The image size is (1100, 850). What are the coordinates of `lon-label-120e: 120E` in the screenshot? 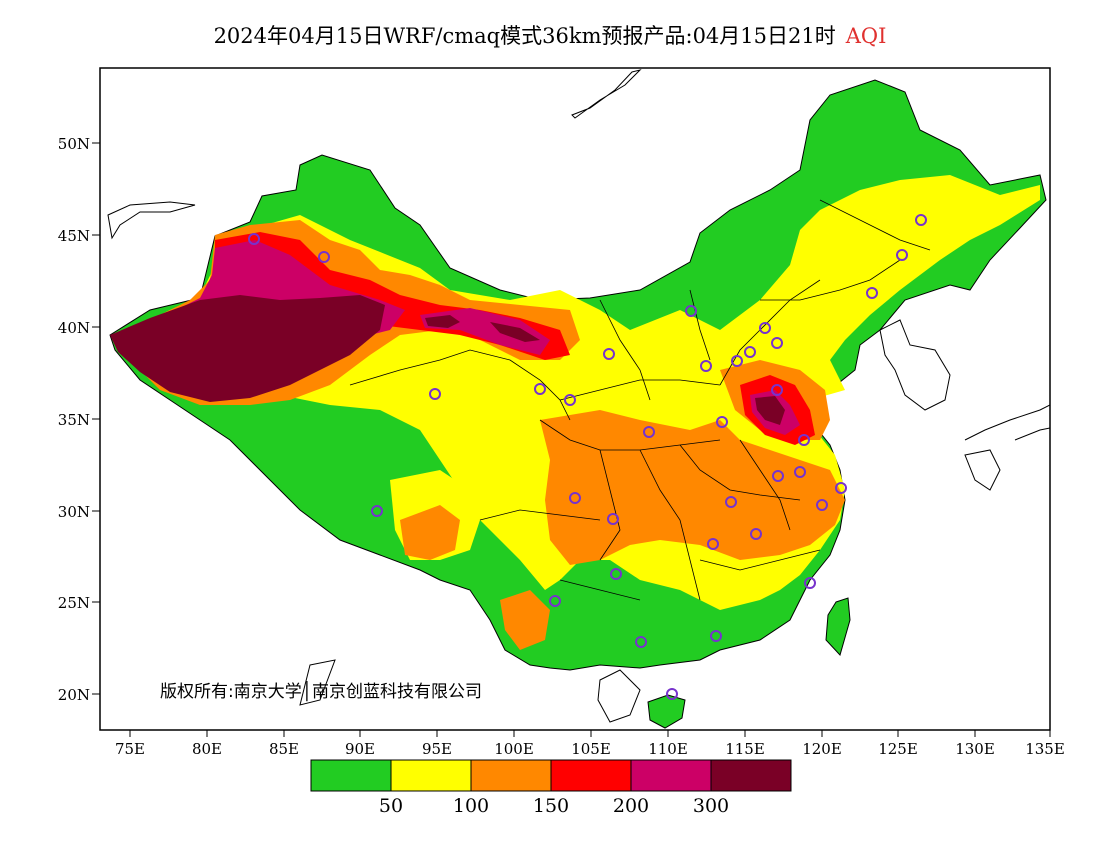 It's located at (822, 749).